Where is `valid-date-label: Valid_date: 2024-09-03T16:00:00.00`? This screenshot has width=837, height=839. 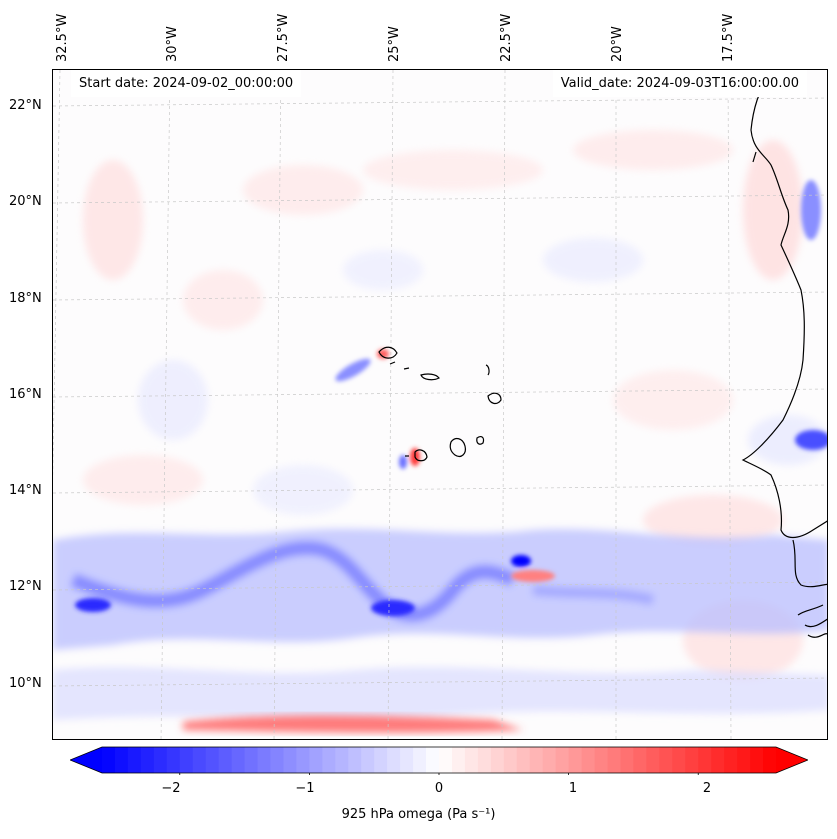
valid-date-label: Valid_date: 2024-09-03T16:00:00.00 is located at coordinates (679, 83).